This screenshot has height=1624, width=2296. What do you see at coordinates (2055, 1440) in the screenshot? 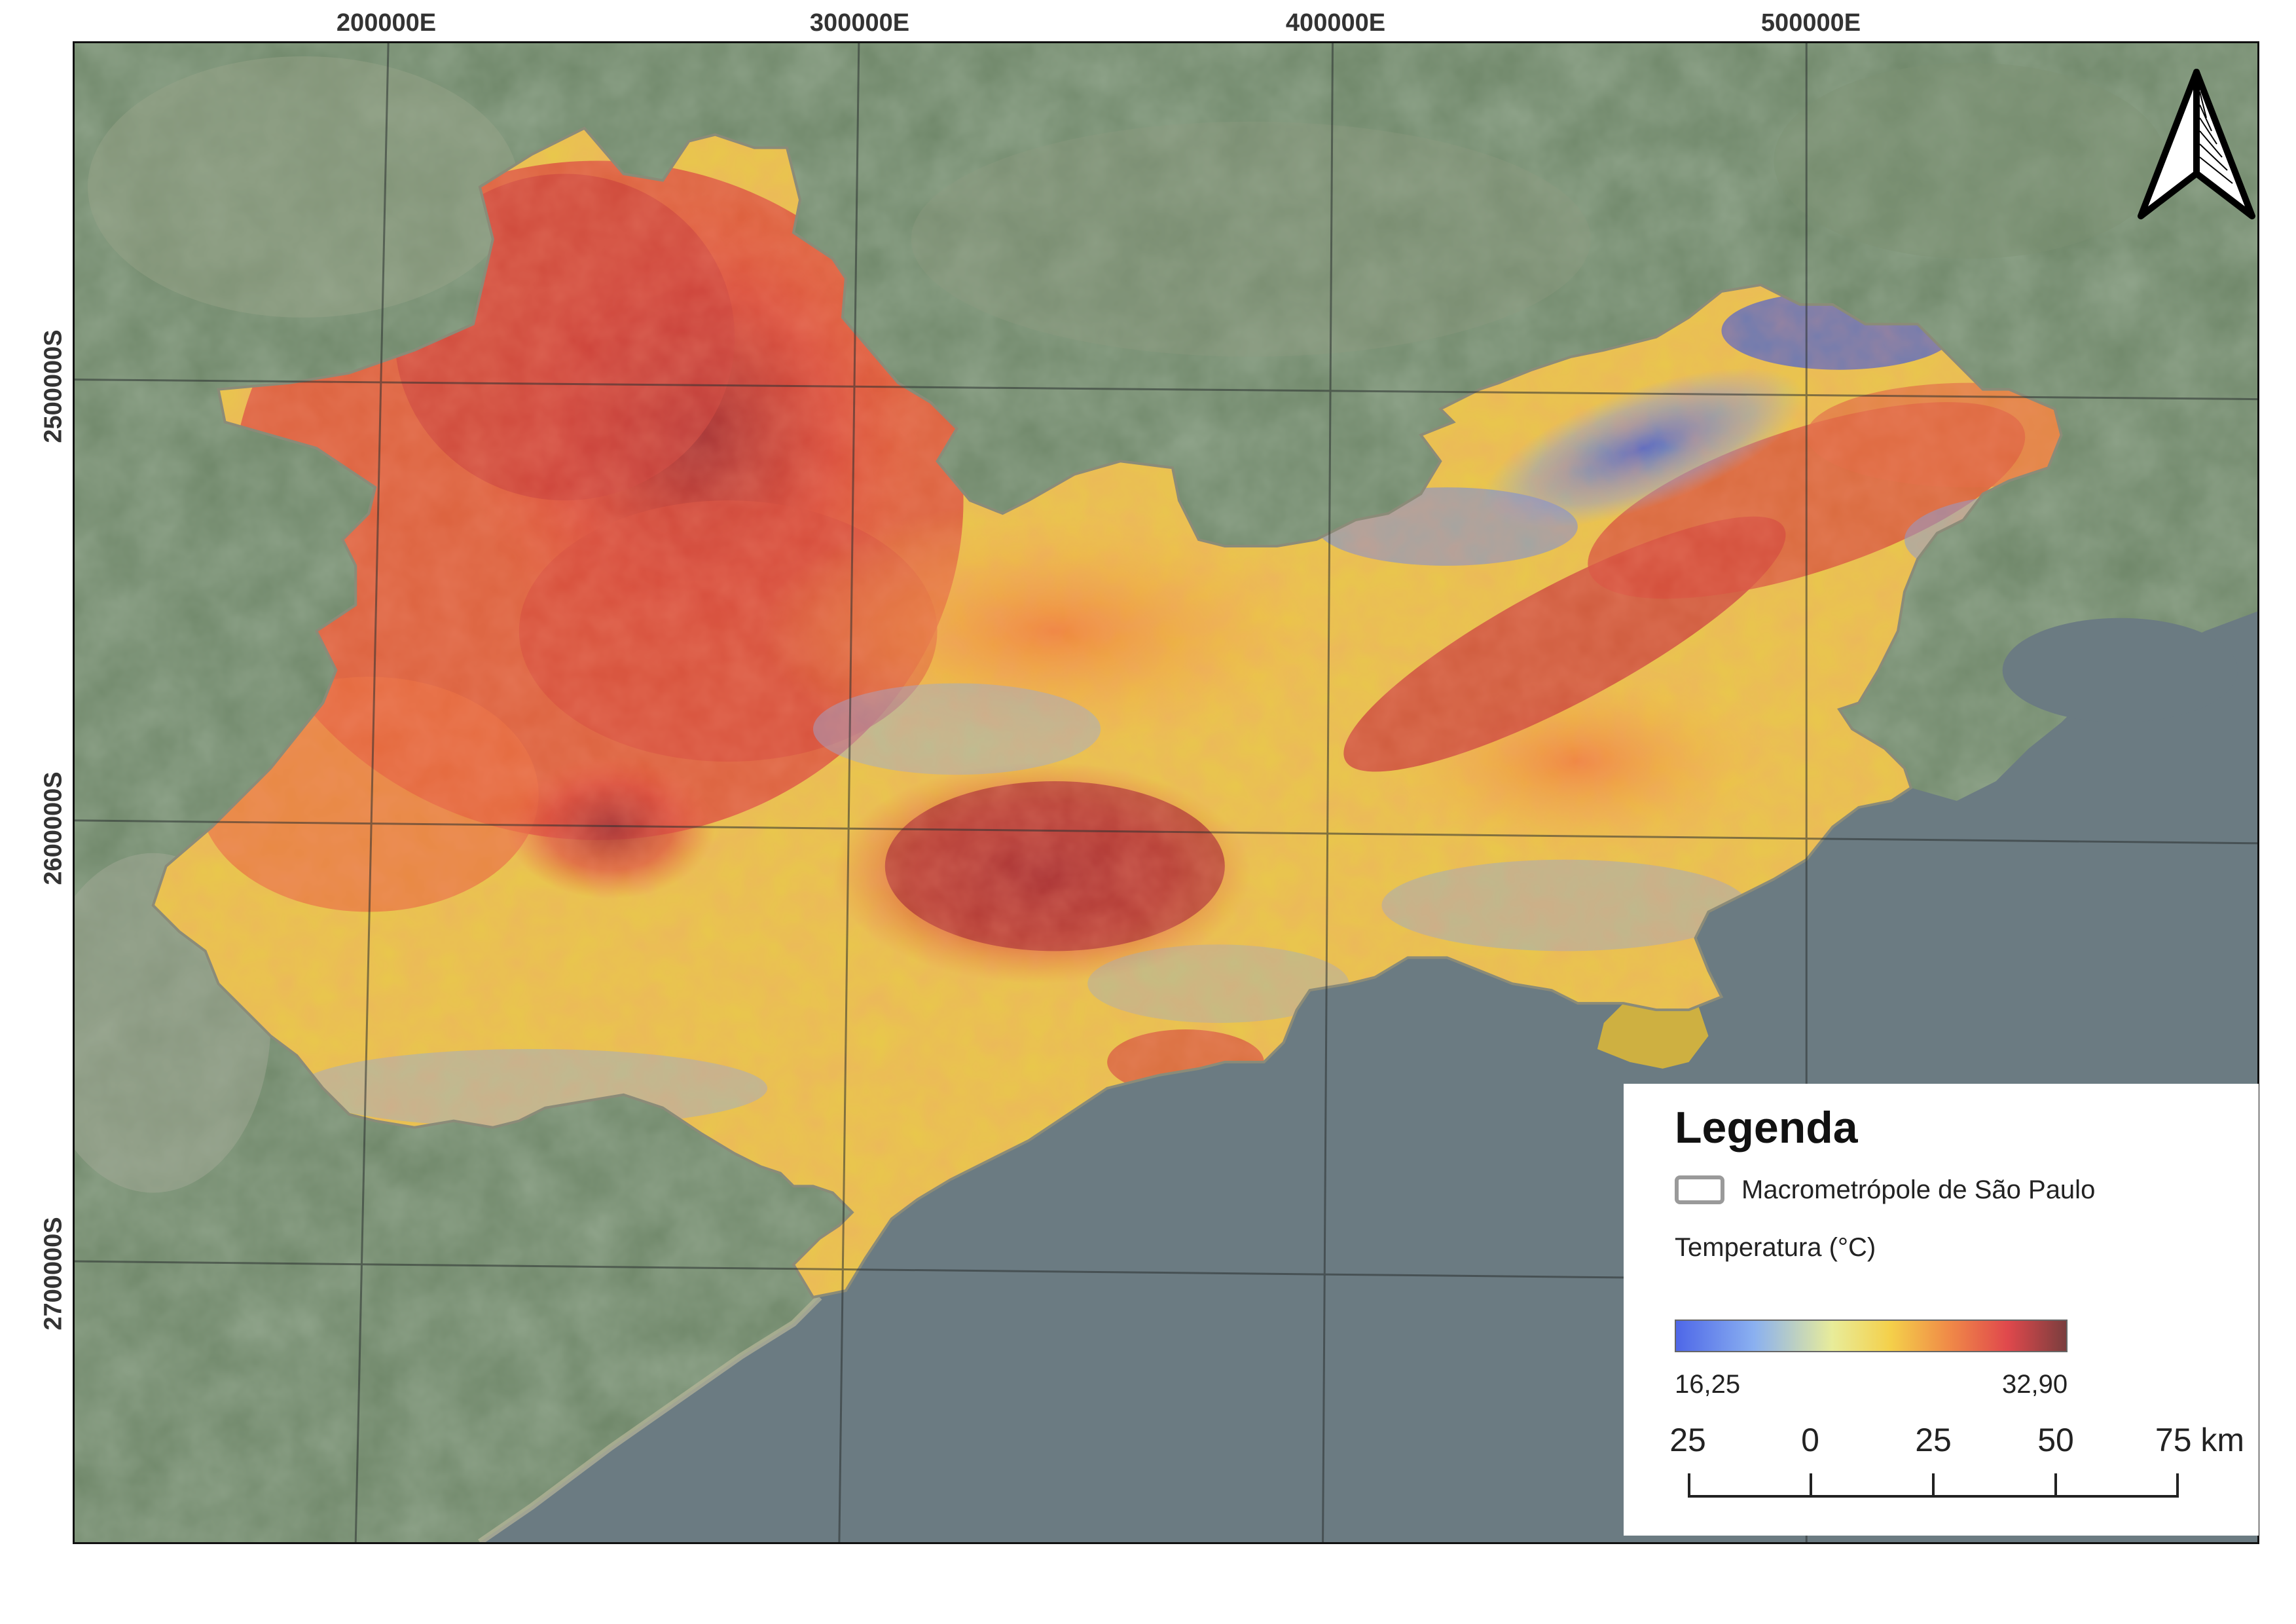
I see `scale-label-50: 50` at bounding box center [2055, 1440].